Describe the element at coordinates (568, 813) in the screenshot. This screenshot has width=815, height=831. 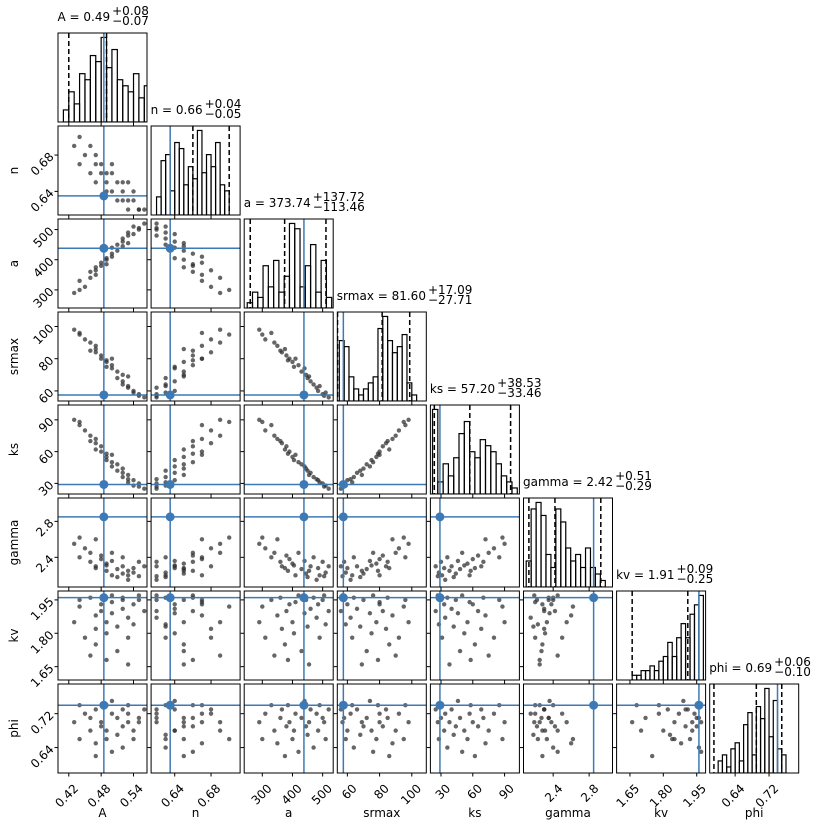
I see `x-axis-label: gamma` at that location.